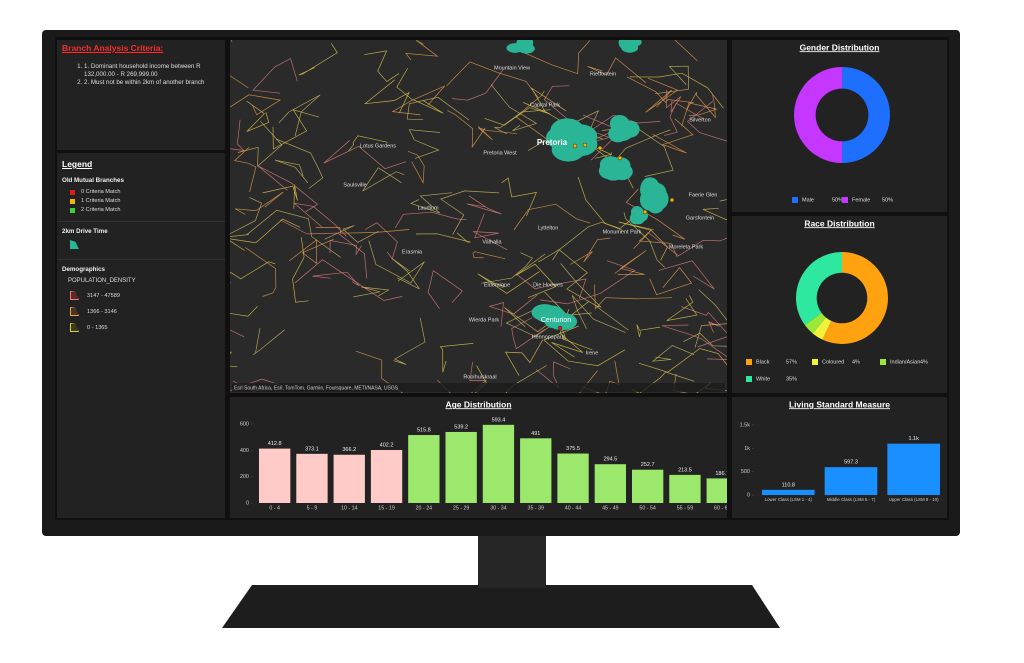  Describe the element at coordinates (856, 362) in the screenshot. I see `legend-value: 4%` at that location.